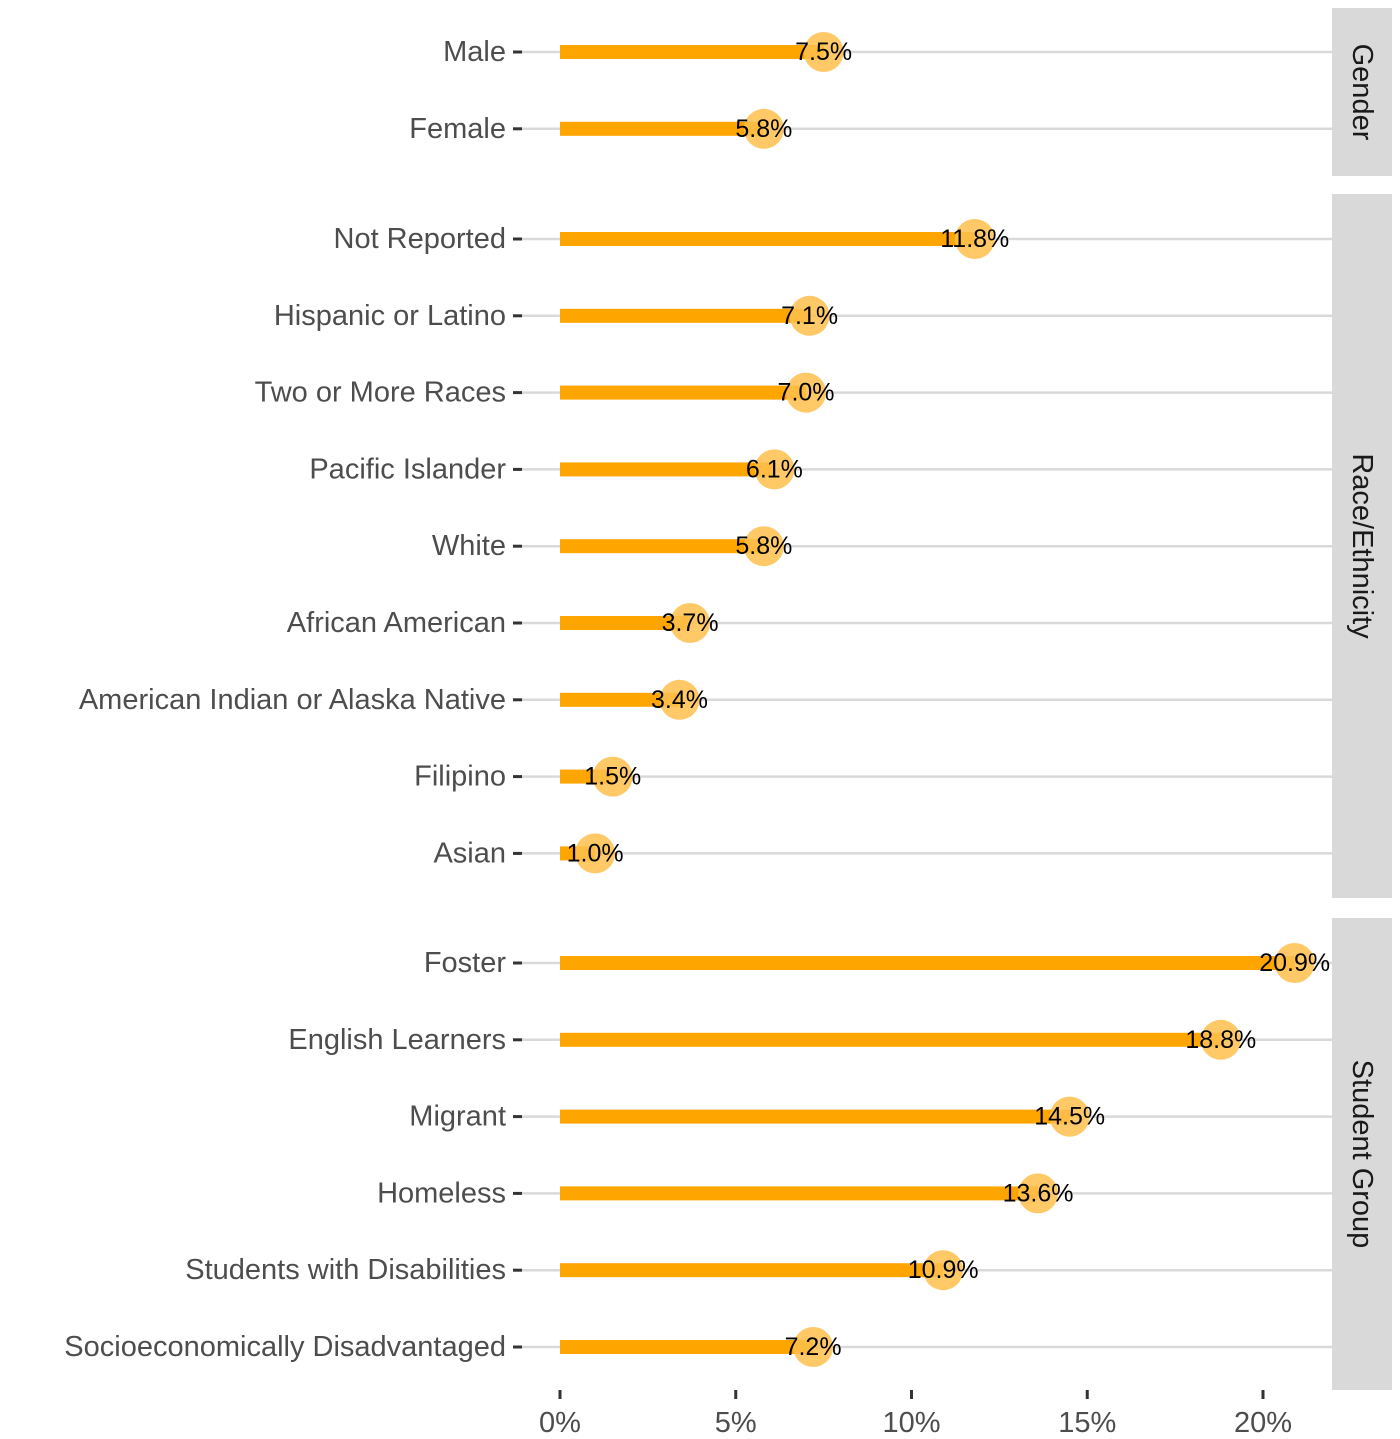  I want to click on category-label: Not Reported, so click(420, 239).